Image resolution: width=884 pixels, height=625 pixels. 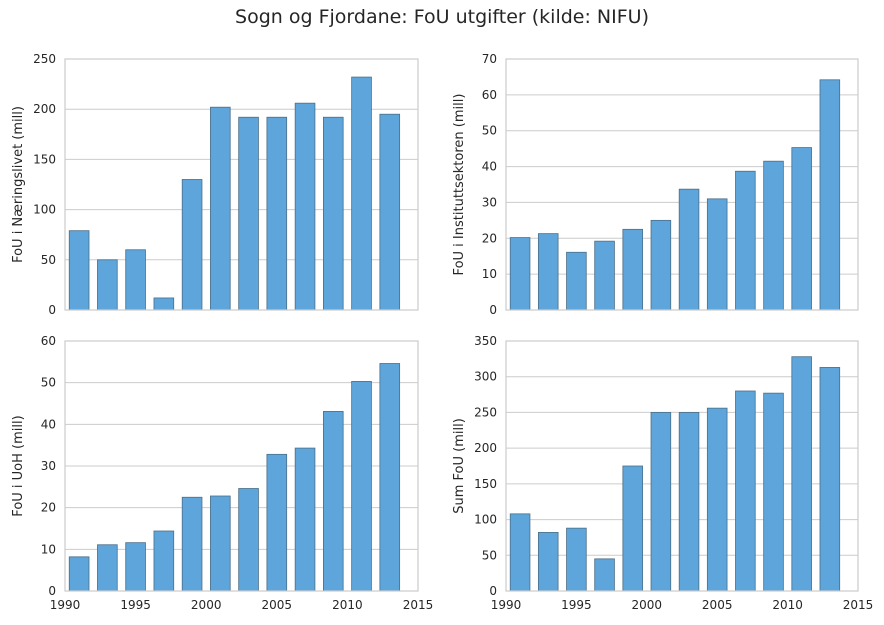 What do you see at coordinates (18, 184) in the screenshot?
I see `y-axis-label: FoU i Næringslivet (mill)` at bounding box center [18, 184].